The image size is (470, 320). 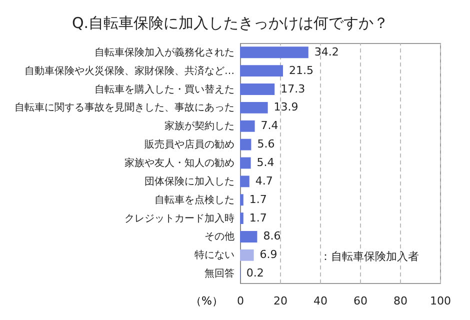 I want to click on x-tick-label: 60, so click(x=361, y=301).